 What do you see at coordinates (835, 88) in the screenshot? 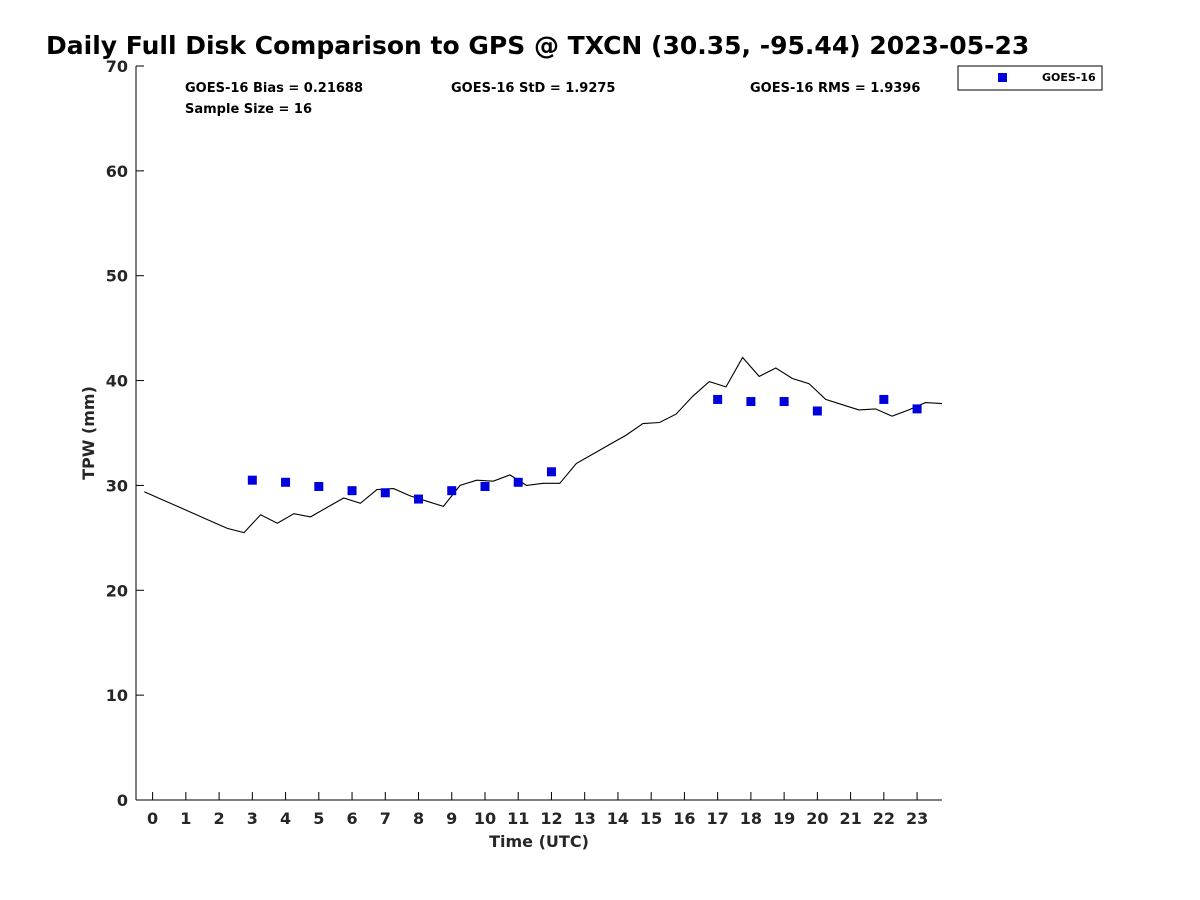
I see `rms-stat: GOES-16 RMS = 1.9396` at bounding box center [835, 88].